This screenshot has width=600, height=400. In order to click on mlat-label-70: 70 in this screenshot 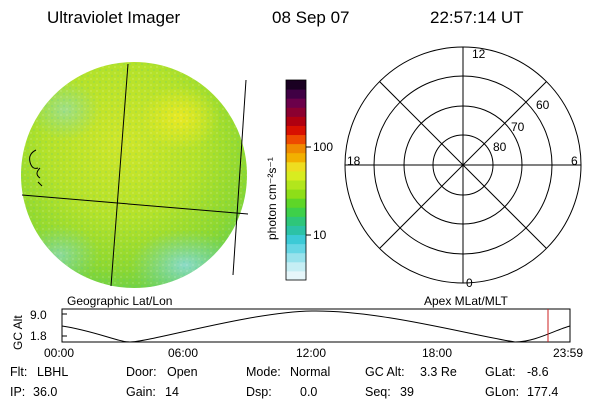, I will do `click(518, 127)`.